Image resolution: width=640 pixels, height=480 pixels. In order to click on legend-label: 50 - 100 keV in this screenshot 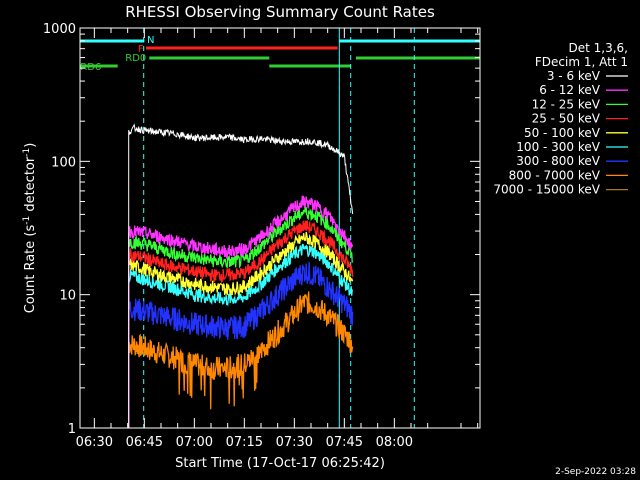, I will do `click(562, 133)`.